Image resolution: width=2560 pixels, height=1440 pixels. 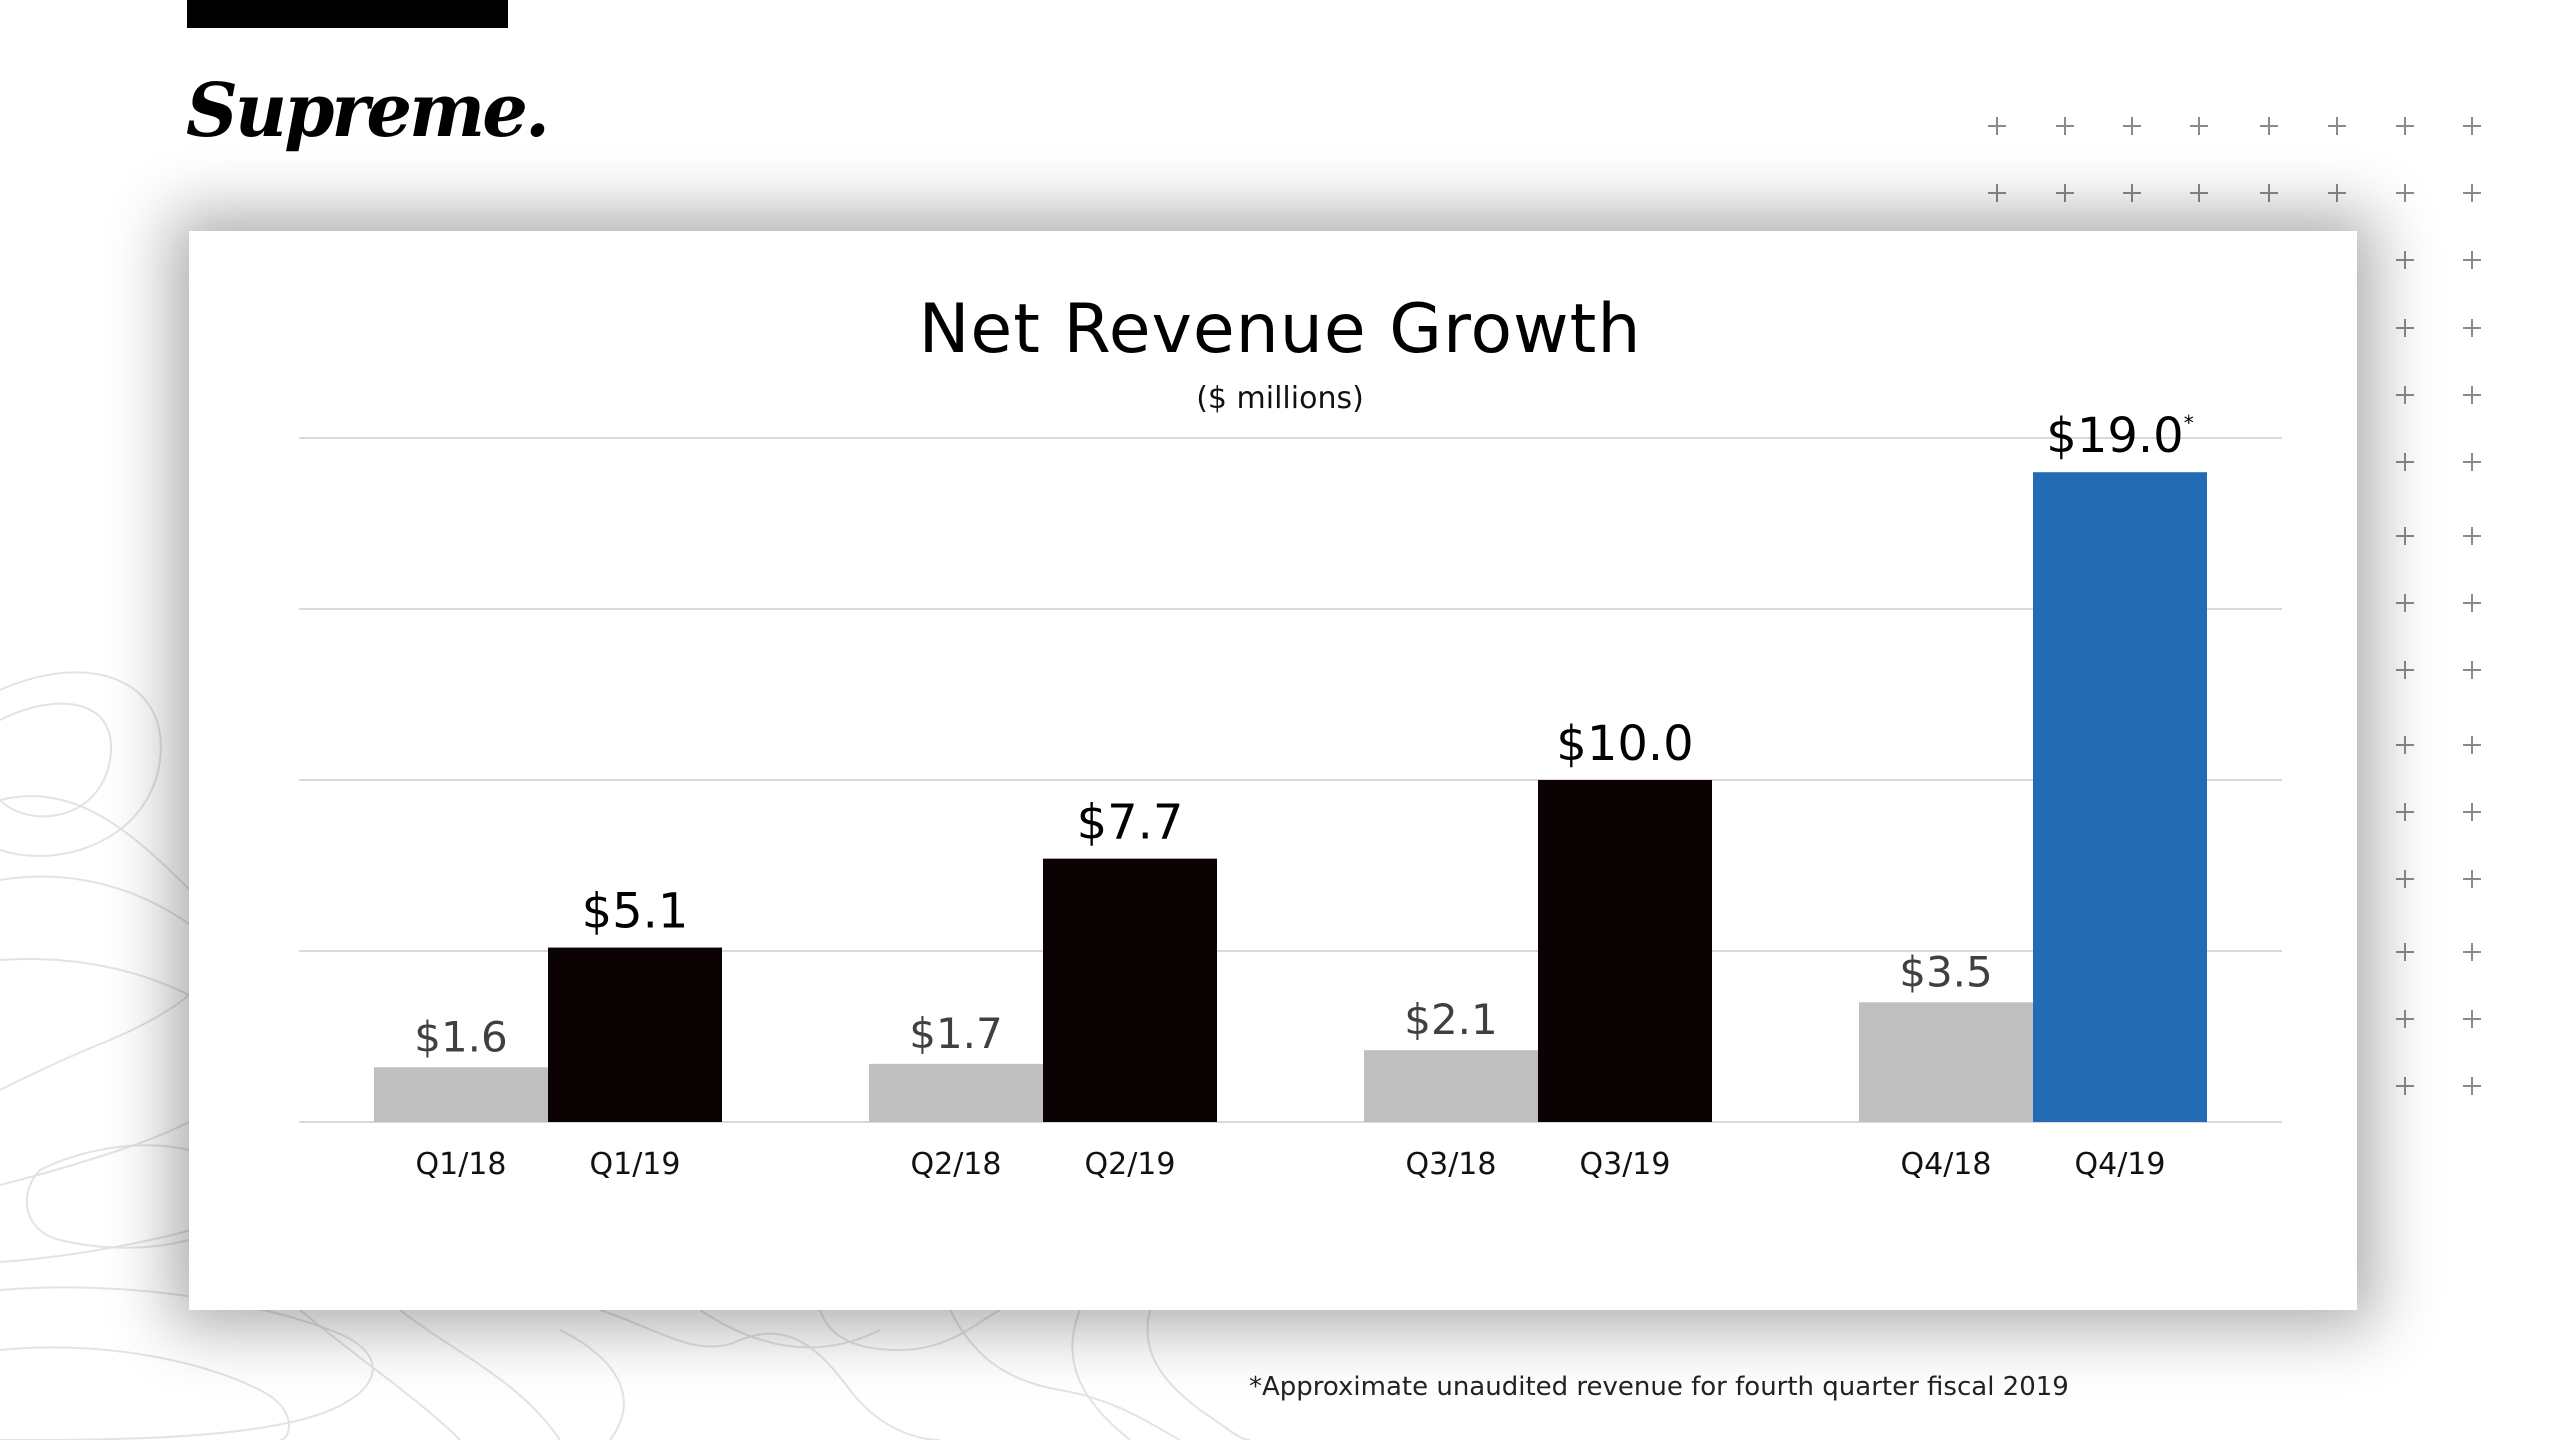 I want to click on data-label-q1-19: $5.1, so click(x=635, y=912).